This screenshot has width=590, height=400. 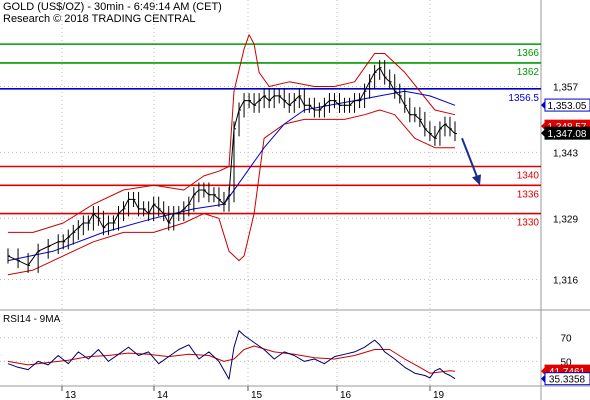 What do you see at coordinates (439, 395) in the screenshot?
I see `x-tick-label: 19` at bounding box center [439, 395].